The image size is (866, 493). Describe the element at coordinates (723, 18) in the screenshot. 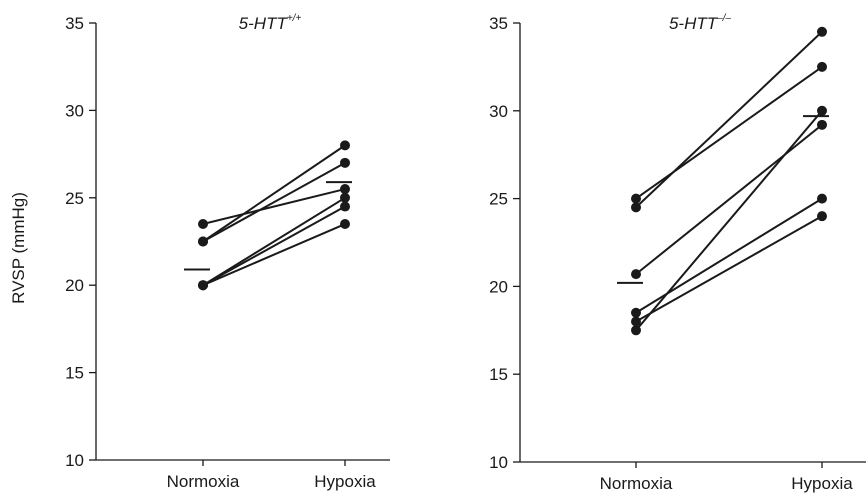

I see `right-panel-title-sup: –/–` at that location.